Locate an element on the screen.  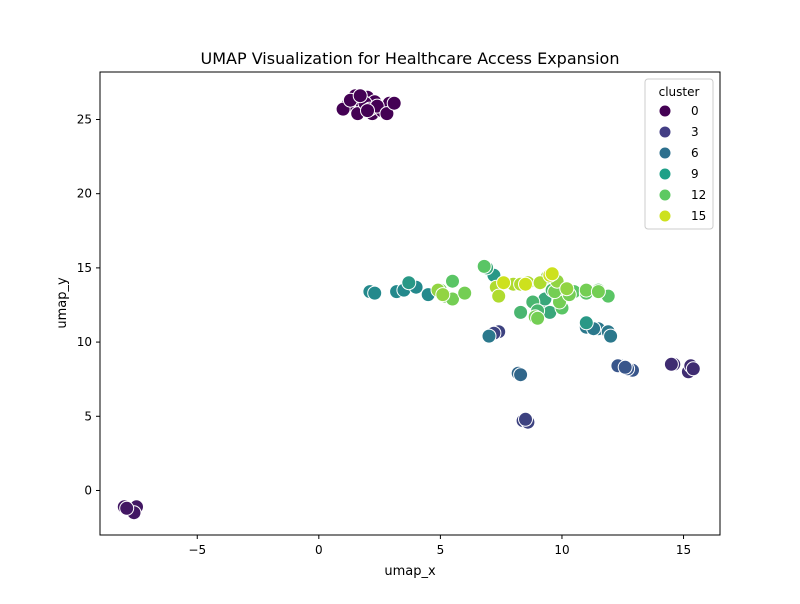
x-axis-label: umap_x is located at coordinates (410, 571).